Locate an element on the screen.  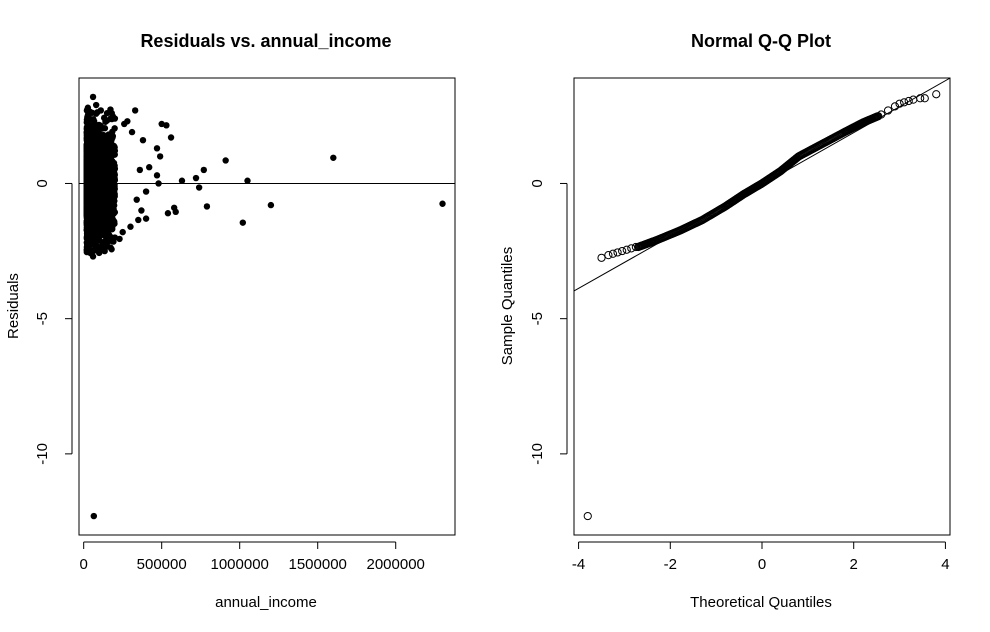
qq-y-tick-label: -10 is located at coordinates (537, 454).